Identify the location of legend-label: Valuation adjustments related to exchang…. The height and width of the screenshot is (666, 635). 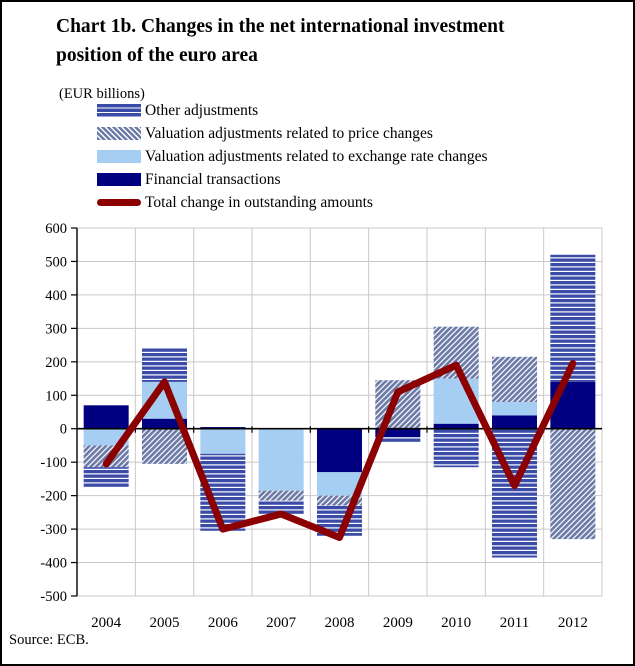
(316, 156).